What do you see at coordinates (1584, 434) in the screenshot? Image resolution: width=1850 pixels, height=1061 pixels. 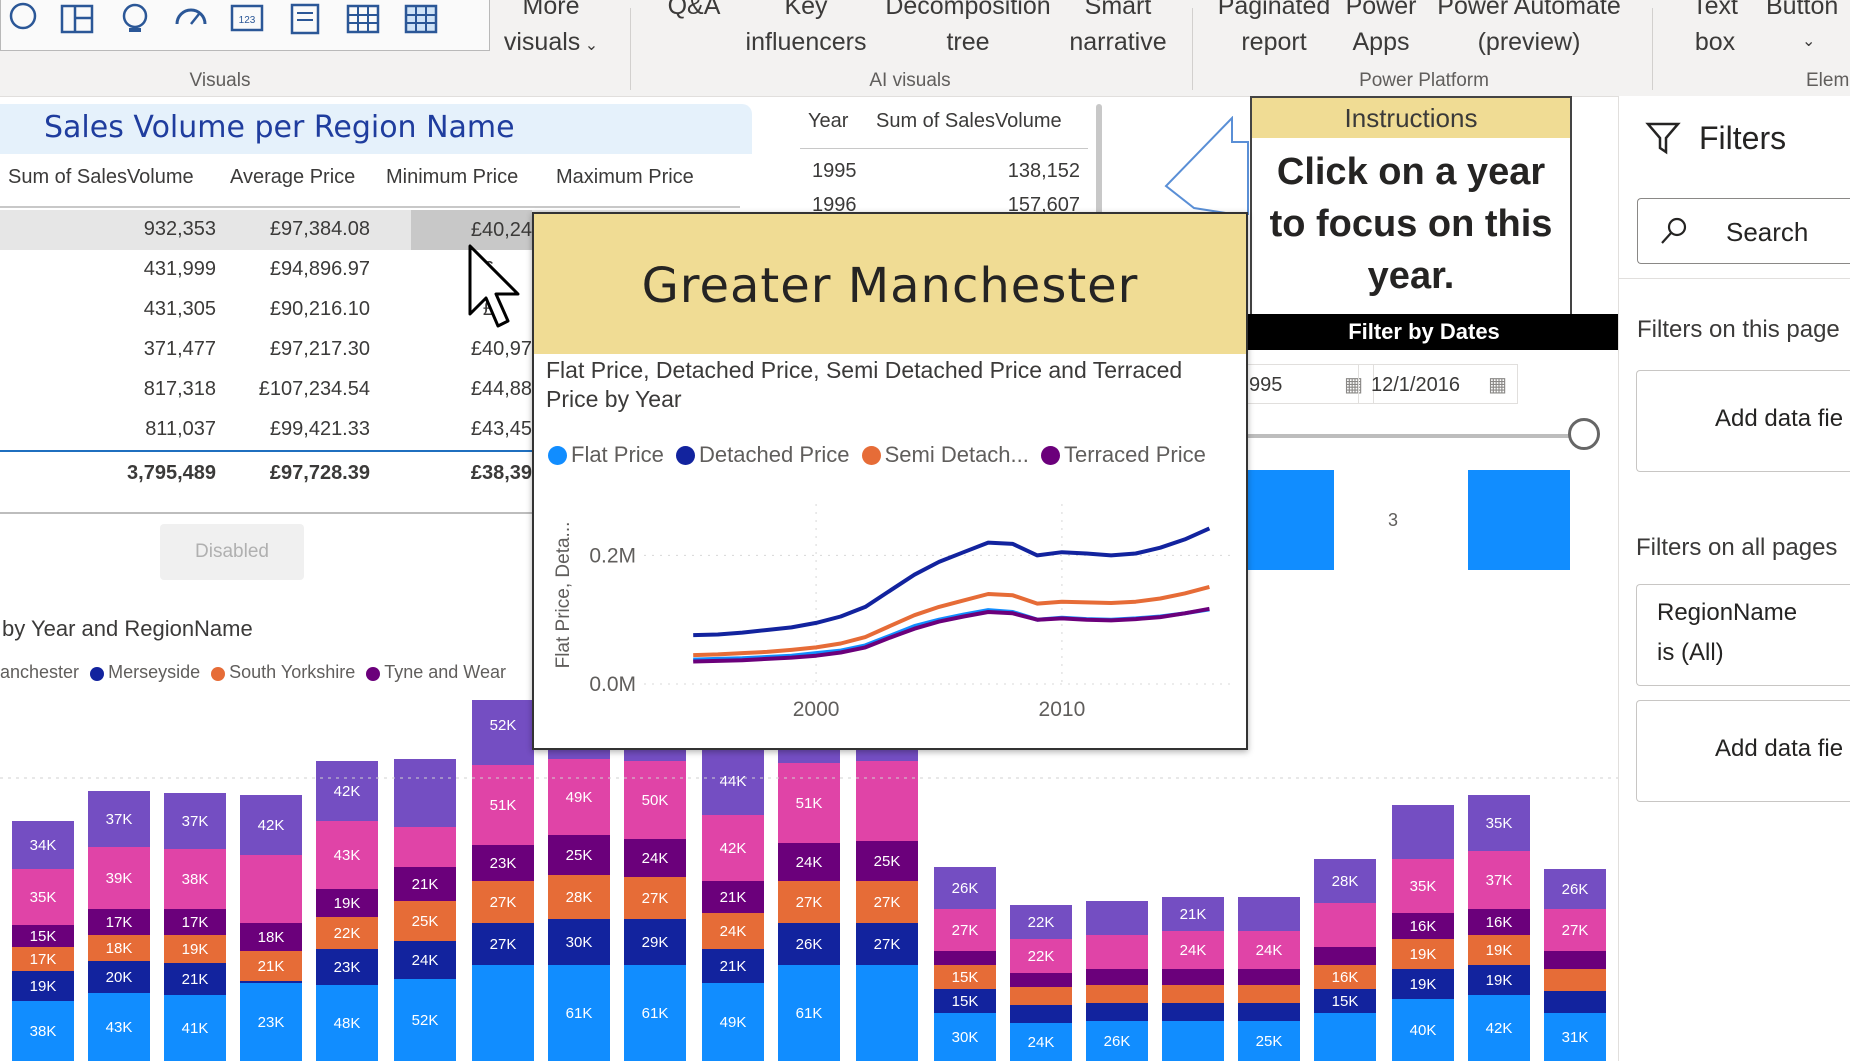 I see `date-slider-handle` at bounding box center [1584, 434].